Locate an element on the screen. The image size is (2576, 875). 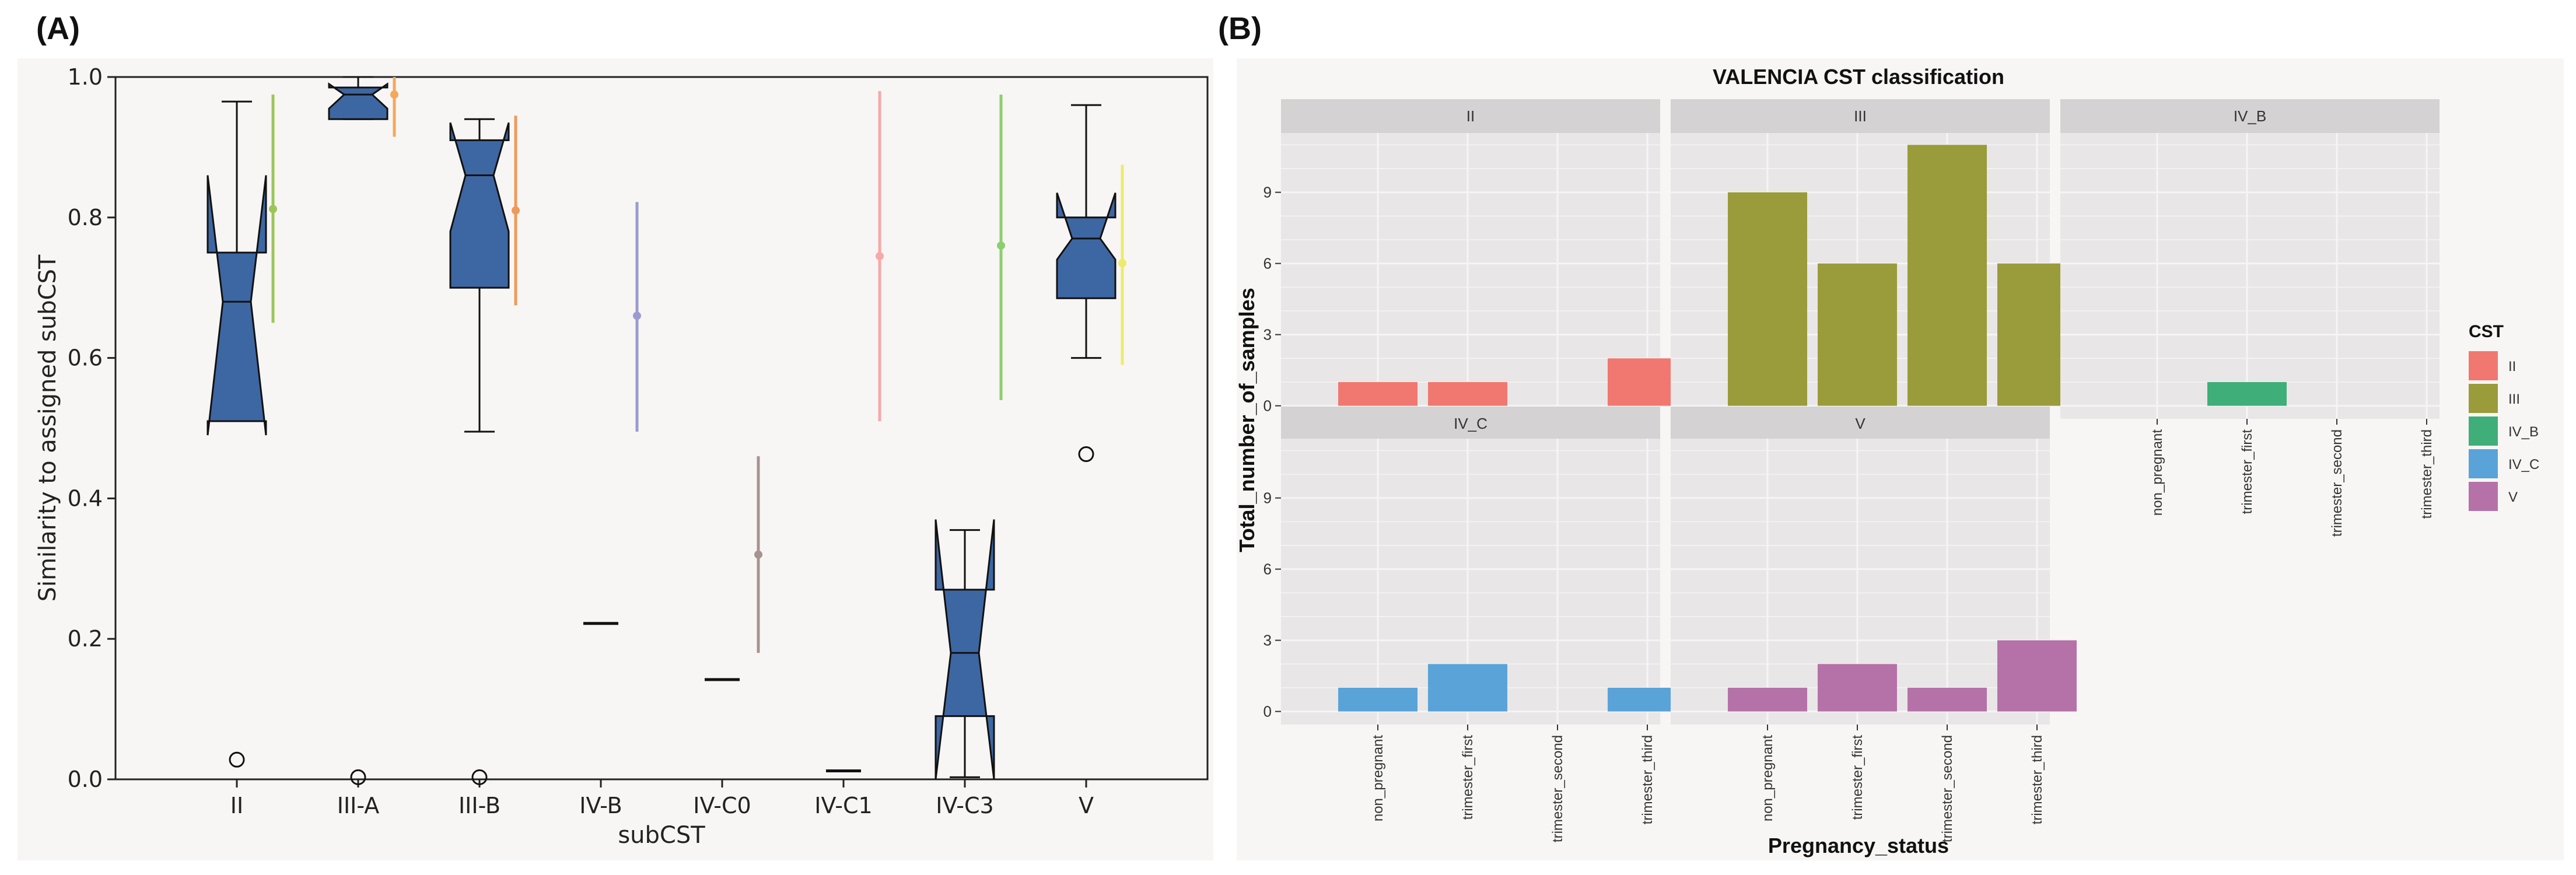
mean-interval-IV-C0 is located at coordinates (758, 554).